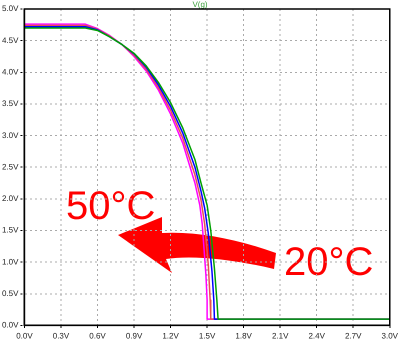 Image resolution: width=400 pixels, height=343 pixels. I want to click on y-tick-label: 3.0V, so click(11, 135).